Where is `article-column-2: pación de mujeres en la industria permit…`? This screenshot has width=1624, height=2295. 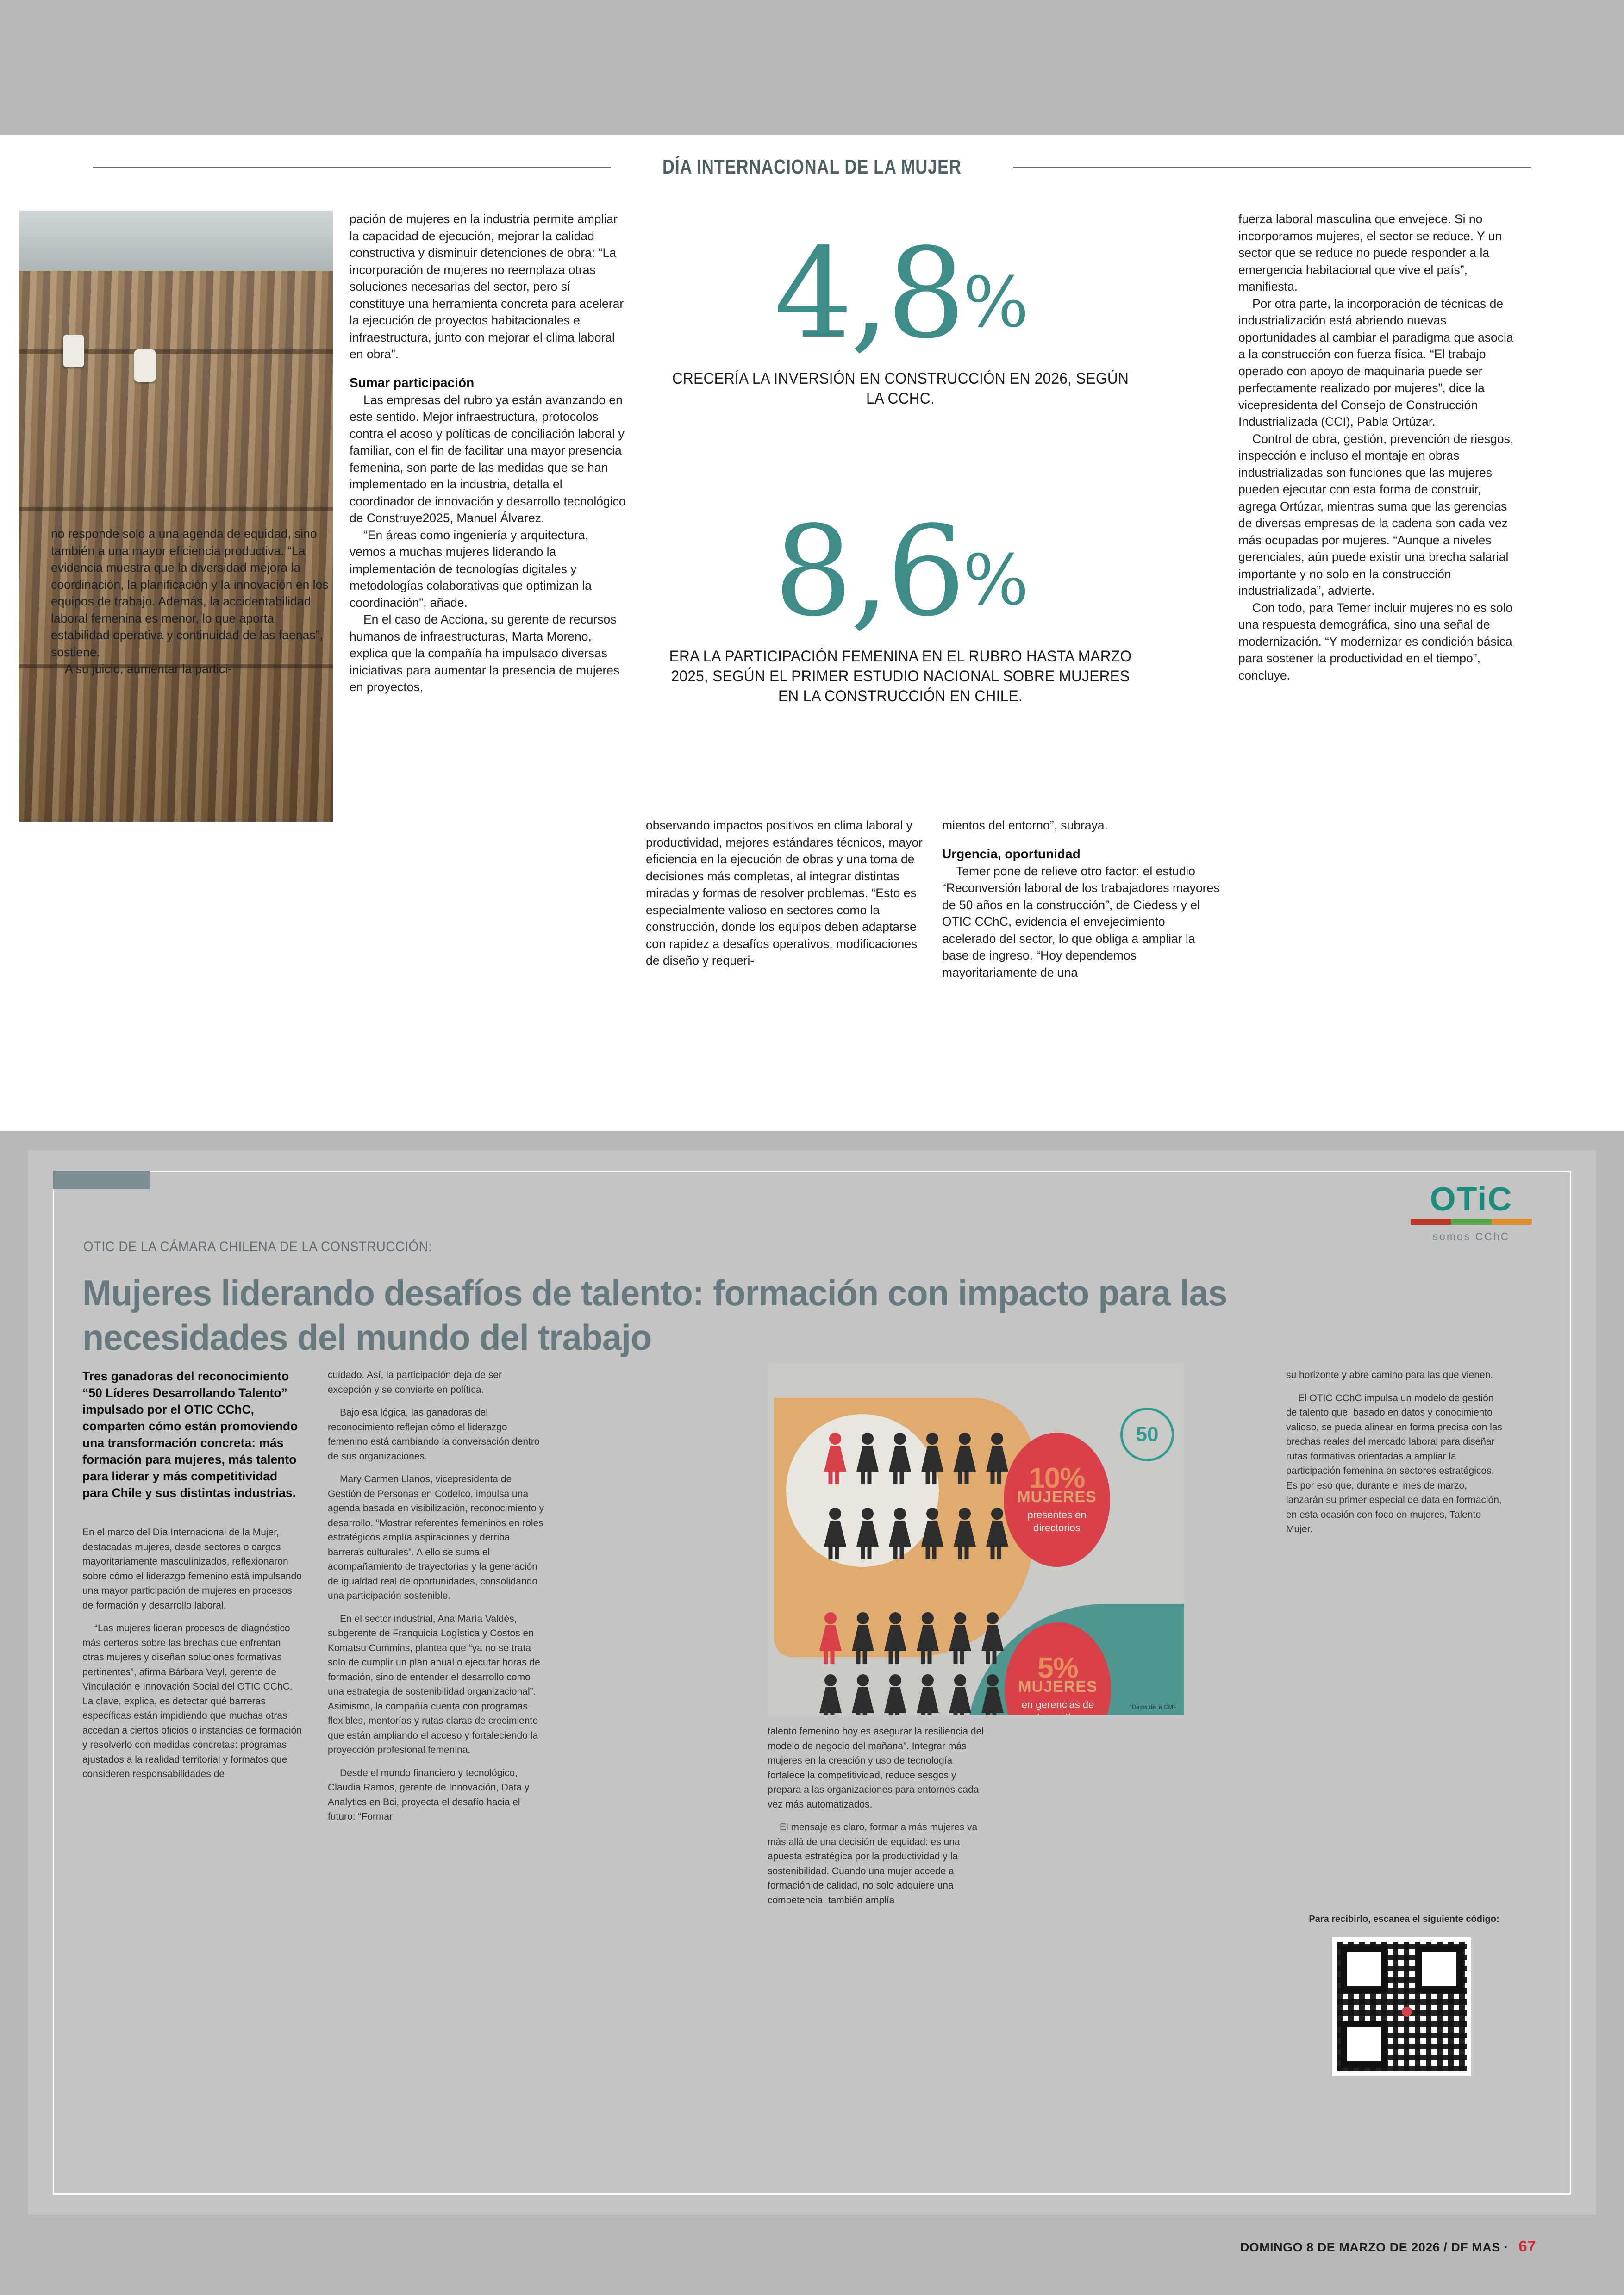
article-column-2: pación de mujeres en la industria permit… is located at coordinates (488, 453).